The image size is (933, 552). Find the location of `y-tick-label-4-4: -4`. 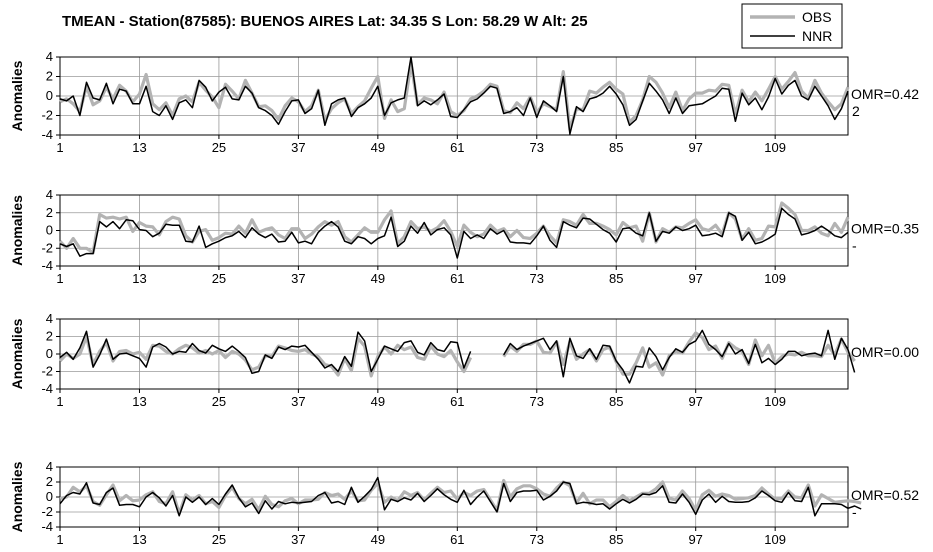

y-tick-label-4-4: -4 is located at coordinates (47, 526).